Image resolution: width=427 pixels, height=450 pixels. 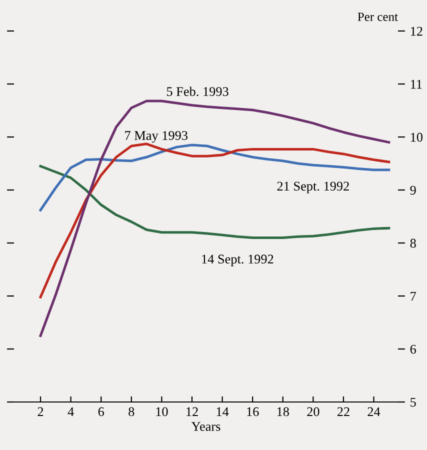 I want to click on y-tick-label: 10, so click(x=416, y=137).